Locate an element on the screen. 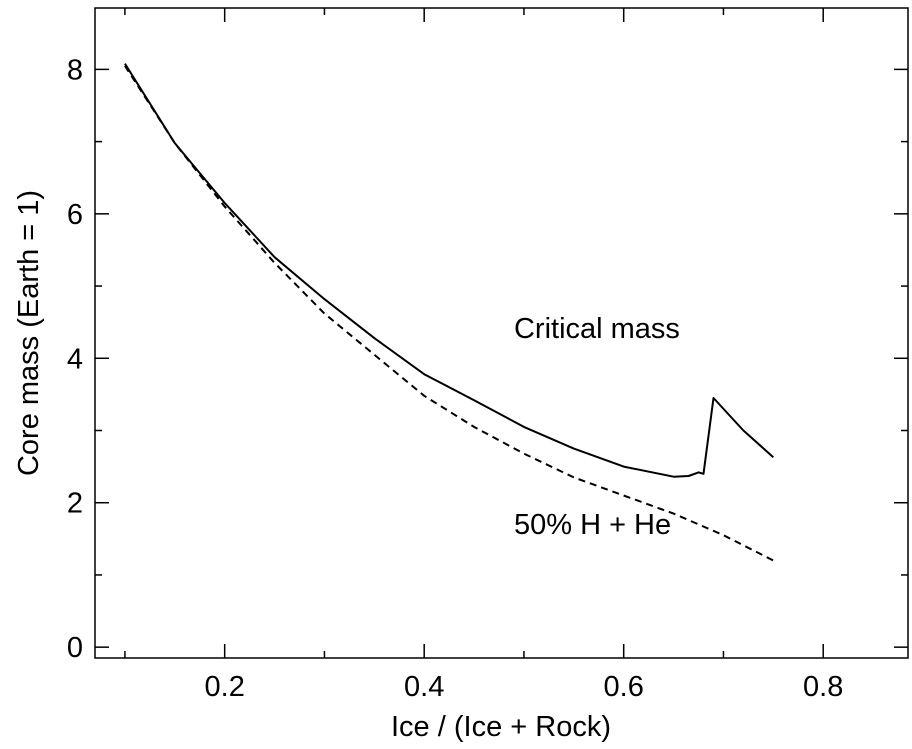 This screenshot has height=749, width=912. x-tick-label: 0.6 is located at coordinates (624, 687).